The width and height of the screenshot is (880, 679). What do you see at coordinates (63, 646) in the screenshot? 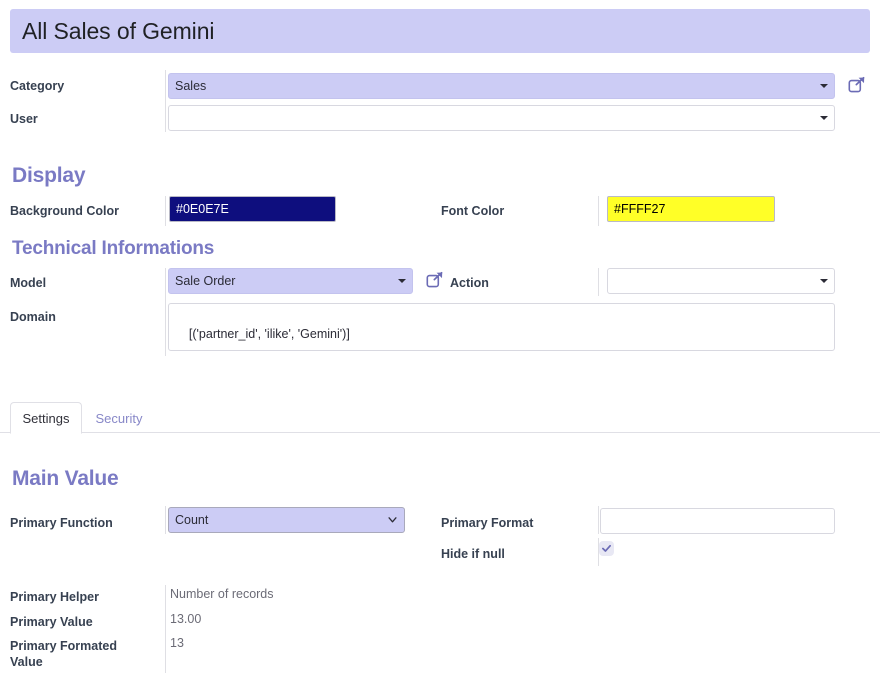
I see `primary-formated-value-label-line1: Primary Formated` at bounding box center [63, 646].